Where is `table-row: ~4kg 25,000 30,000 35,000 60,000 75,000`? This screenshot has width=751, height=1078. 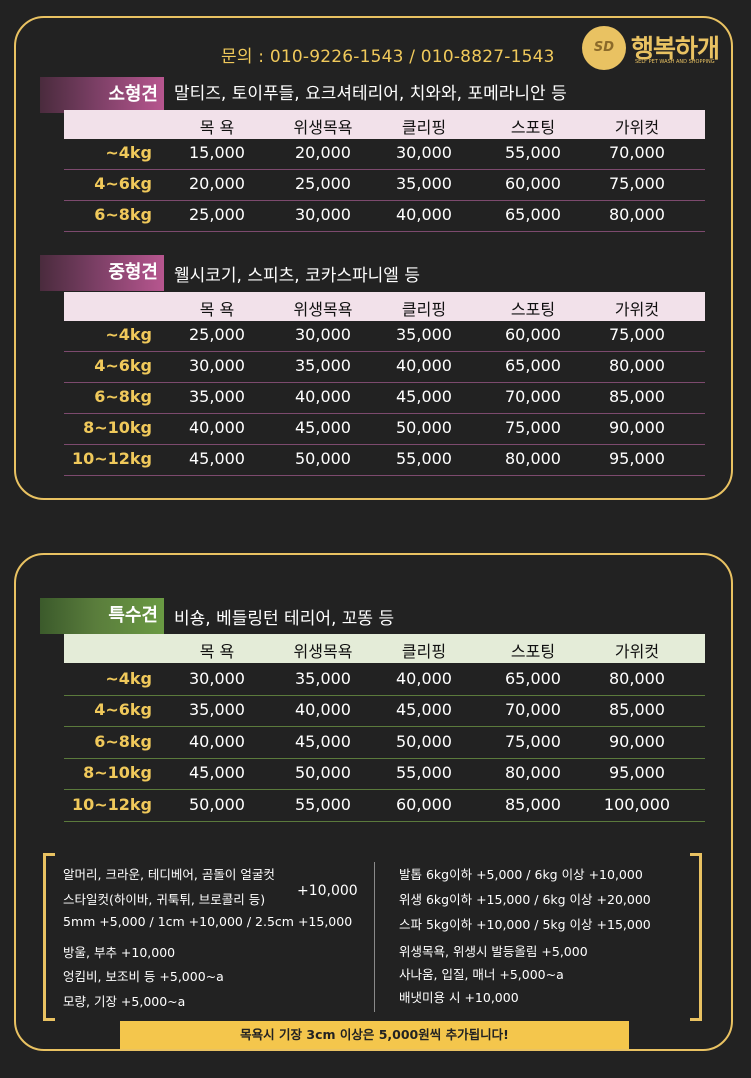
table-row: ~4kg 25,000 30,000 35,000 60,000 75,000 is located at coordinates (384, 336).